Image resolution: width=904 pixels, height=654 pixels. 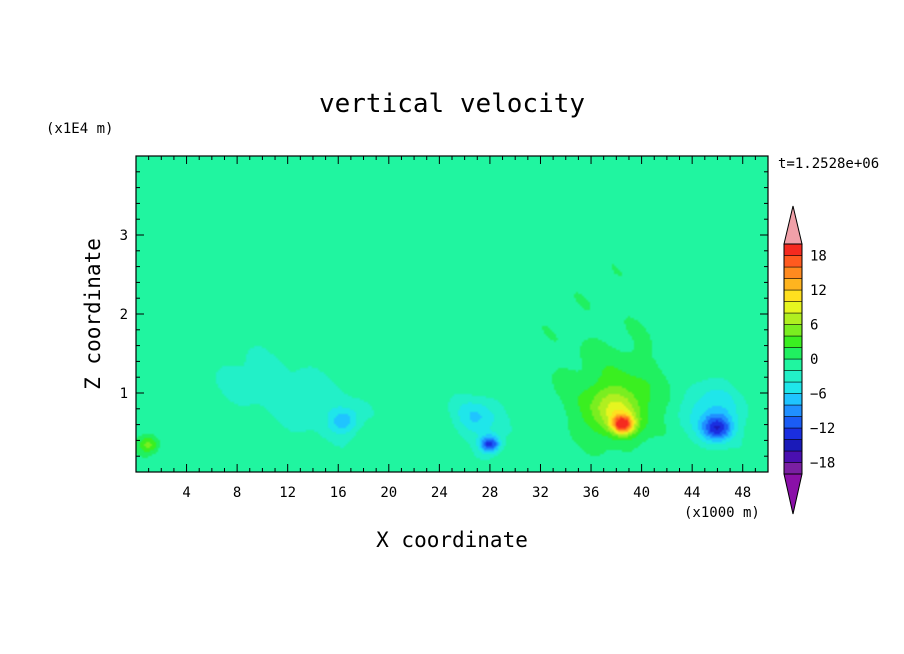 I want to click on colorbar-tick-label: 6, so click(x=814, y=326).